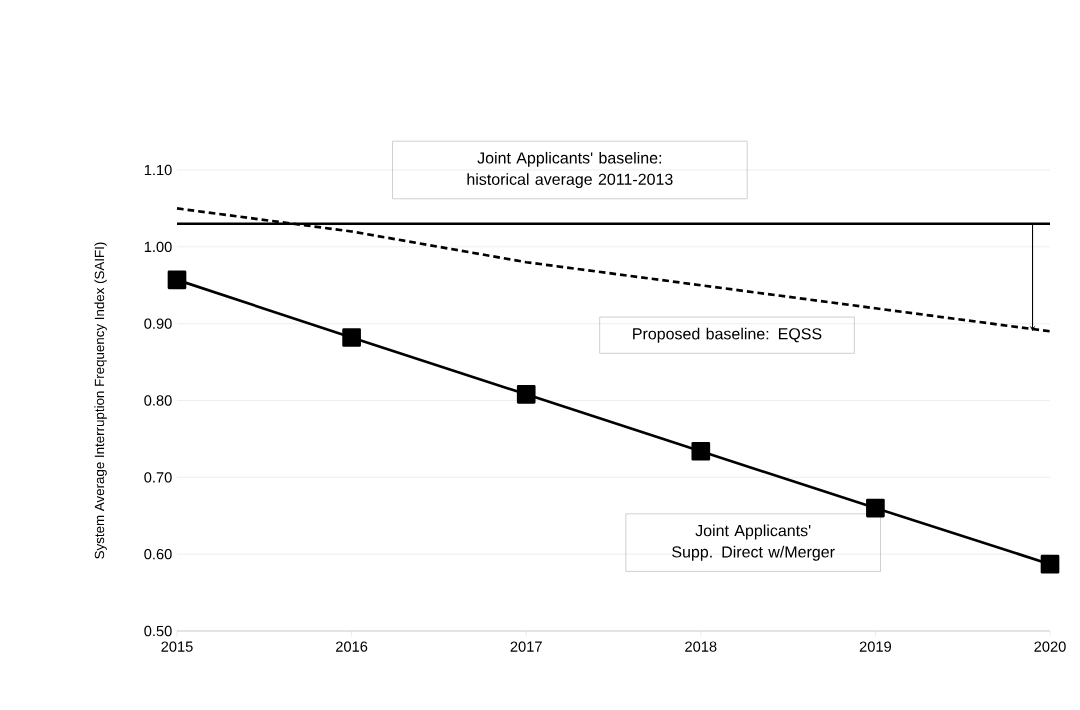 The width and height of the screenshot is (1080, 710). What do you see at coordinates (352, 646) in the screenshot?
I see `x-tick-label: 2016` at bounding box center [352, 646].